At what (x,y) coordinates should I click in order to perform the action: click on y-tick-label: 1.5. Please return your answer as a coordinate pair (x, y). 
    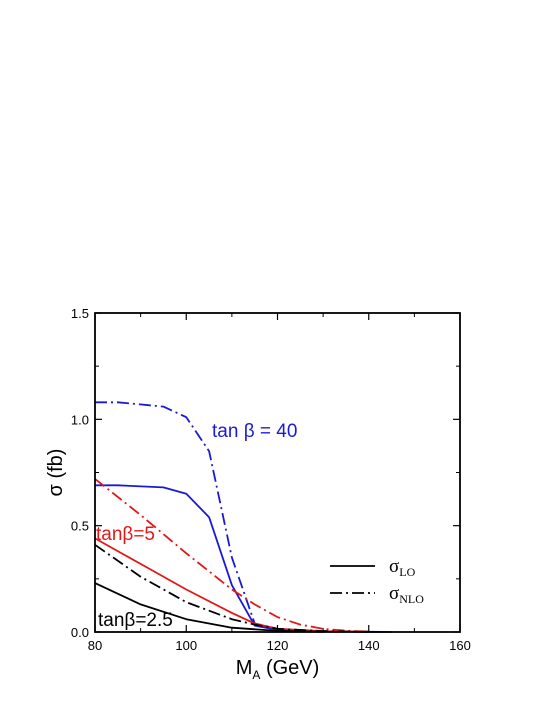
    Looking at the image, I should click on (80, 313).